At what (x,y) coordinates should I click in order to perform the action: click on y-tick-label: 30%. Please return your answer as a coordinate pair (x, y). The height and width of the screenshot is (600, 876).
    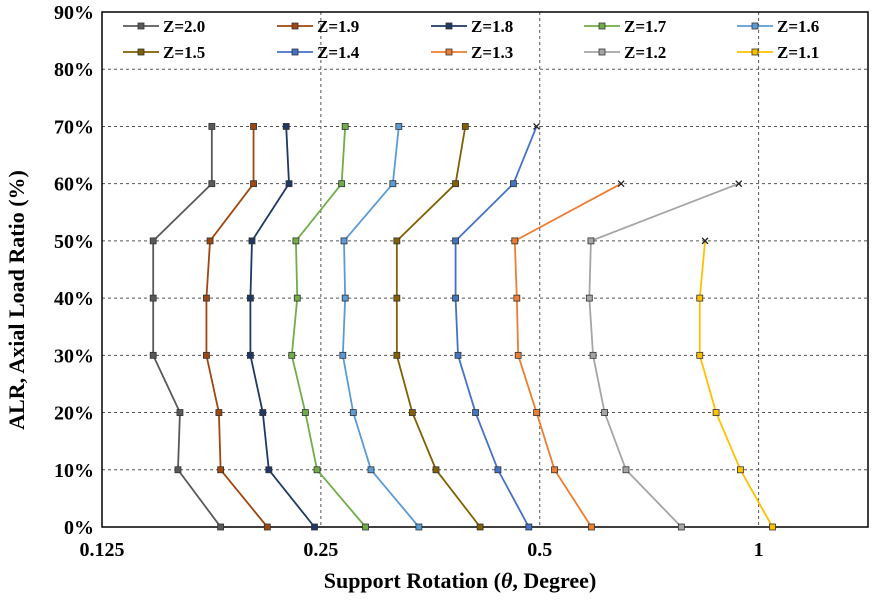
    Looking at the image, I should click on (74, 356).